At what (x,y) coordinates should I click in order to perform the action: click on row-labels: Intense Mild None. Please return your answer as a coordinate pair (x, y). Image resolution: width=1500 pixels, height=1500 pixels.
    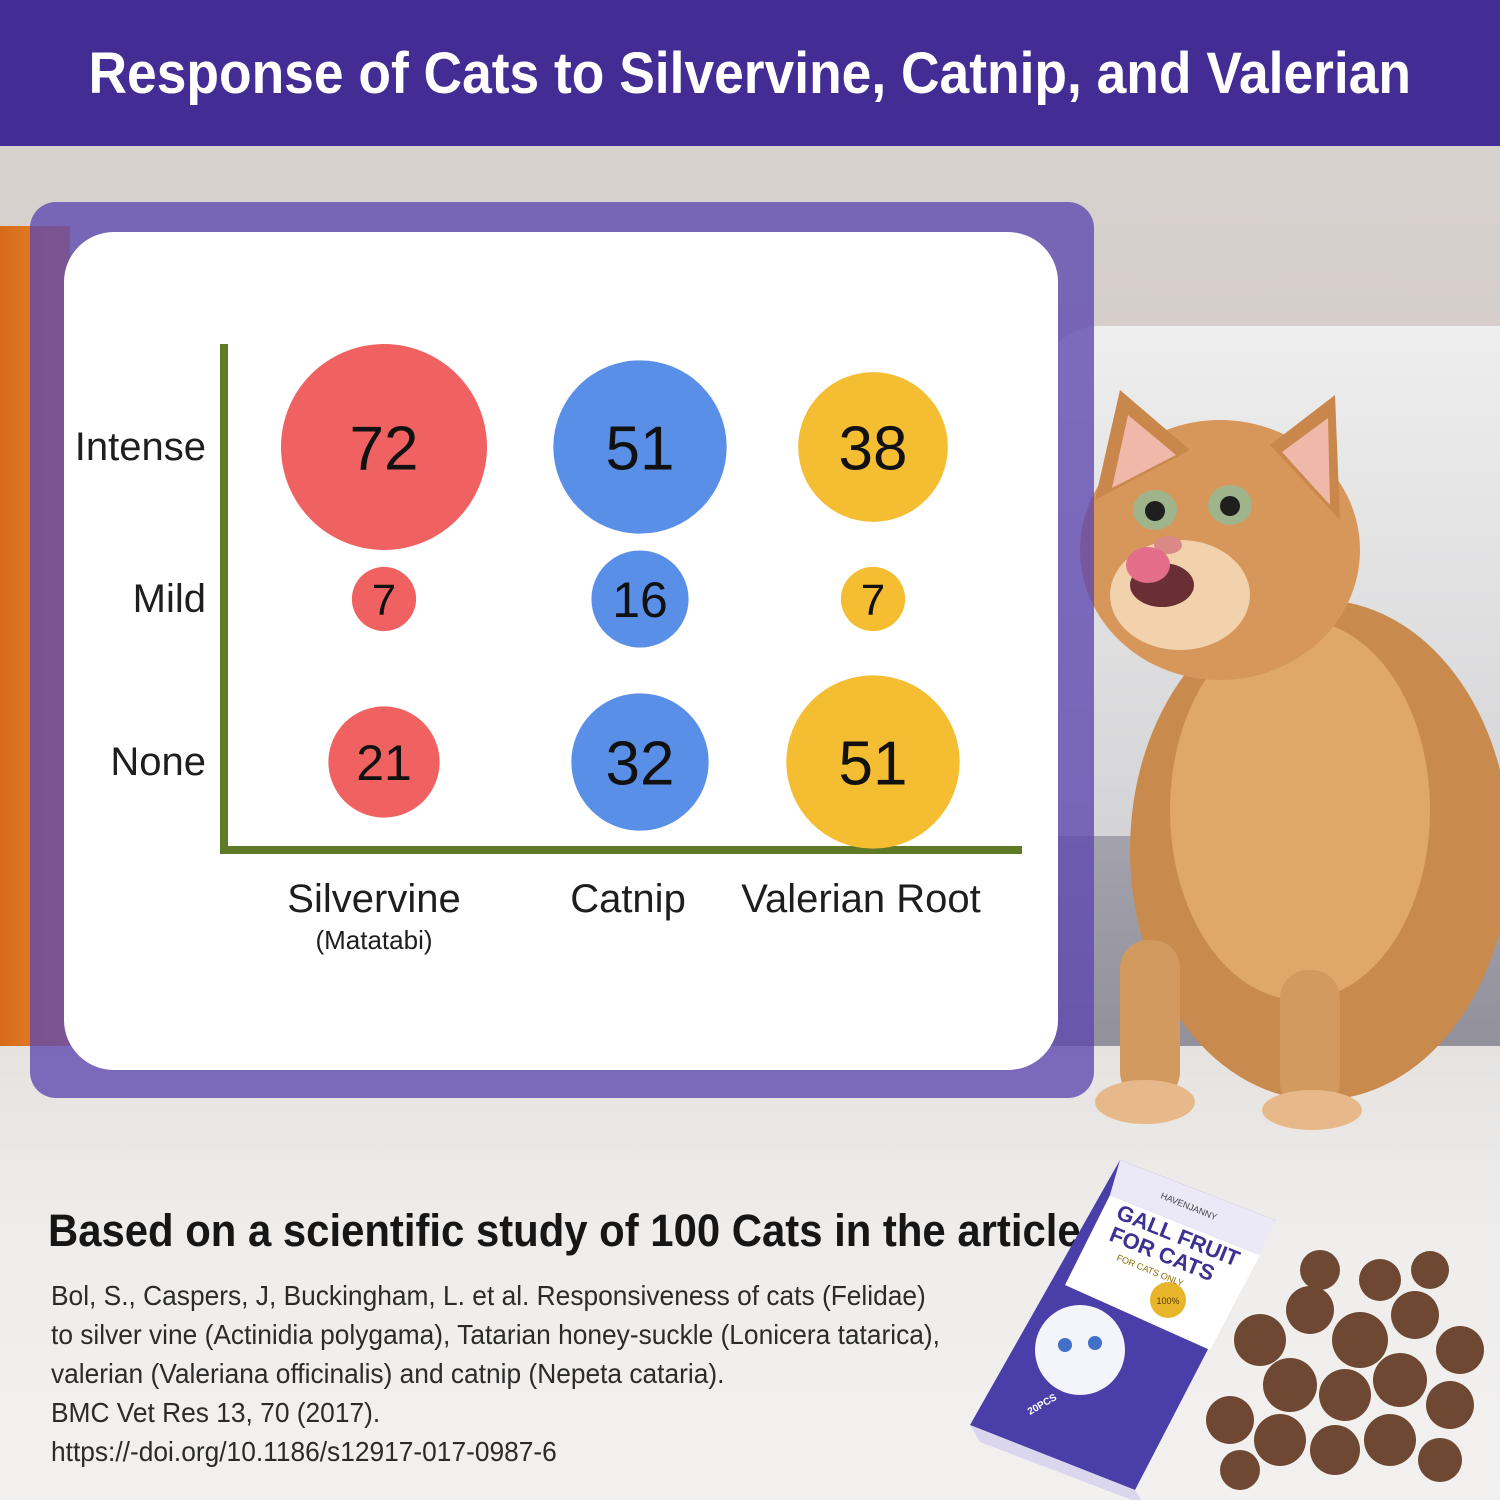
    Looking at the image, I should click on (140, 604).